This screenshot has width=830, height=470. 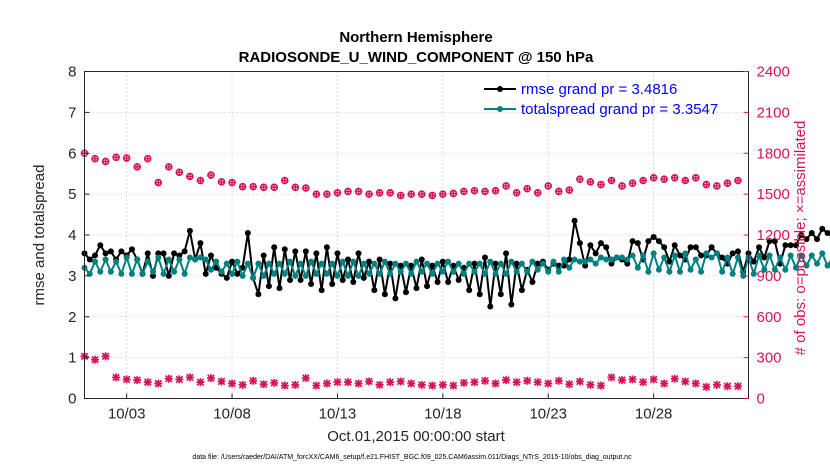 I want to click on x-tick-label: 10/08, so click(x=232, y=414).